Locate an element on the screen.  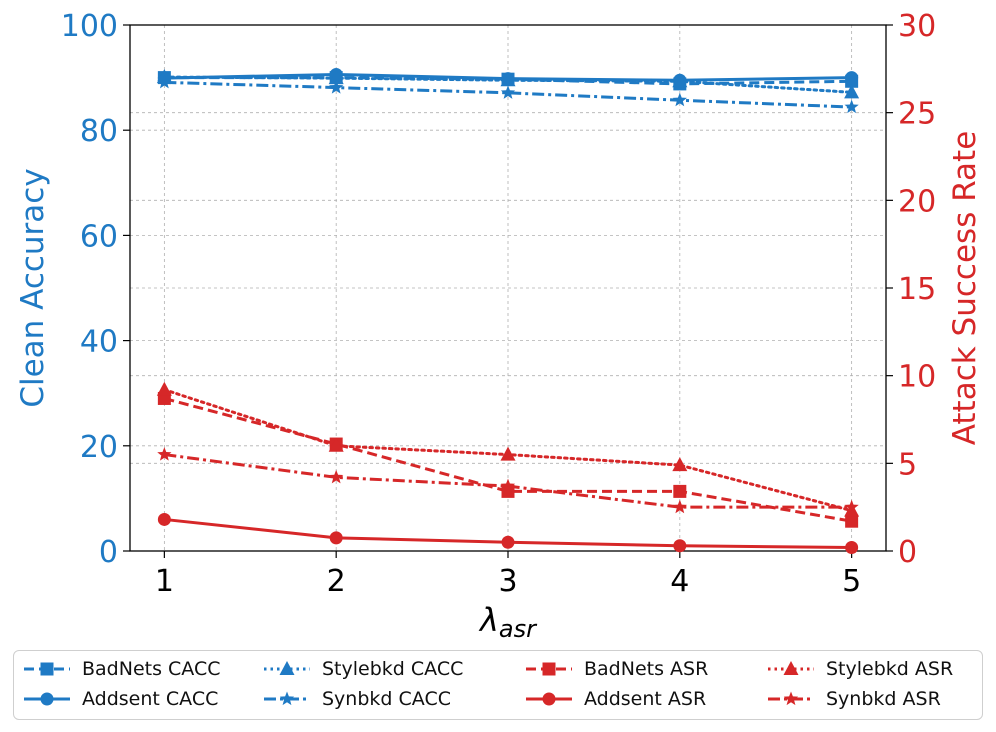
legend-item: Addsent ASR is located at coordinates (615, 699).